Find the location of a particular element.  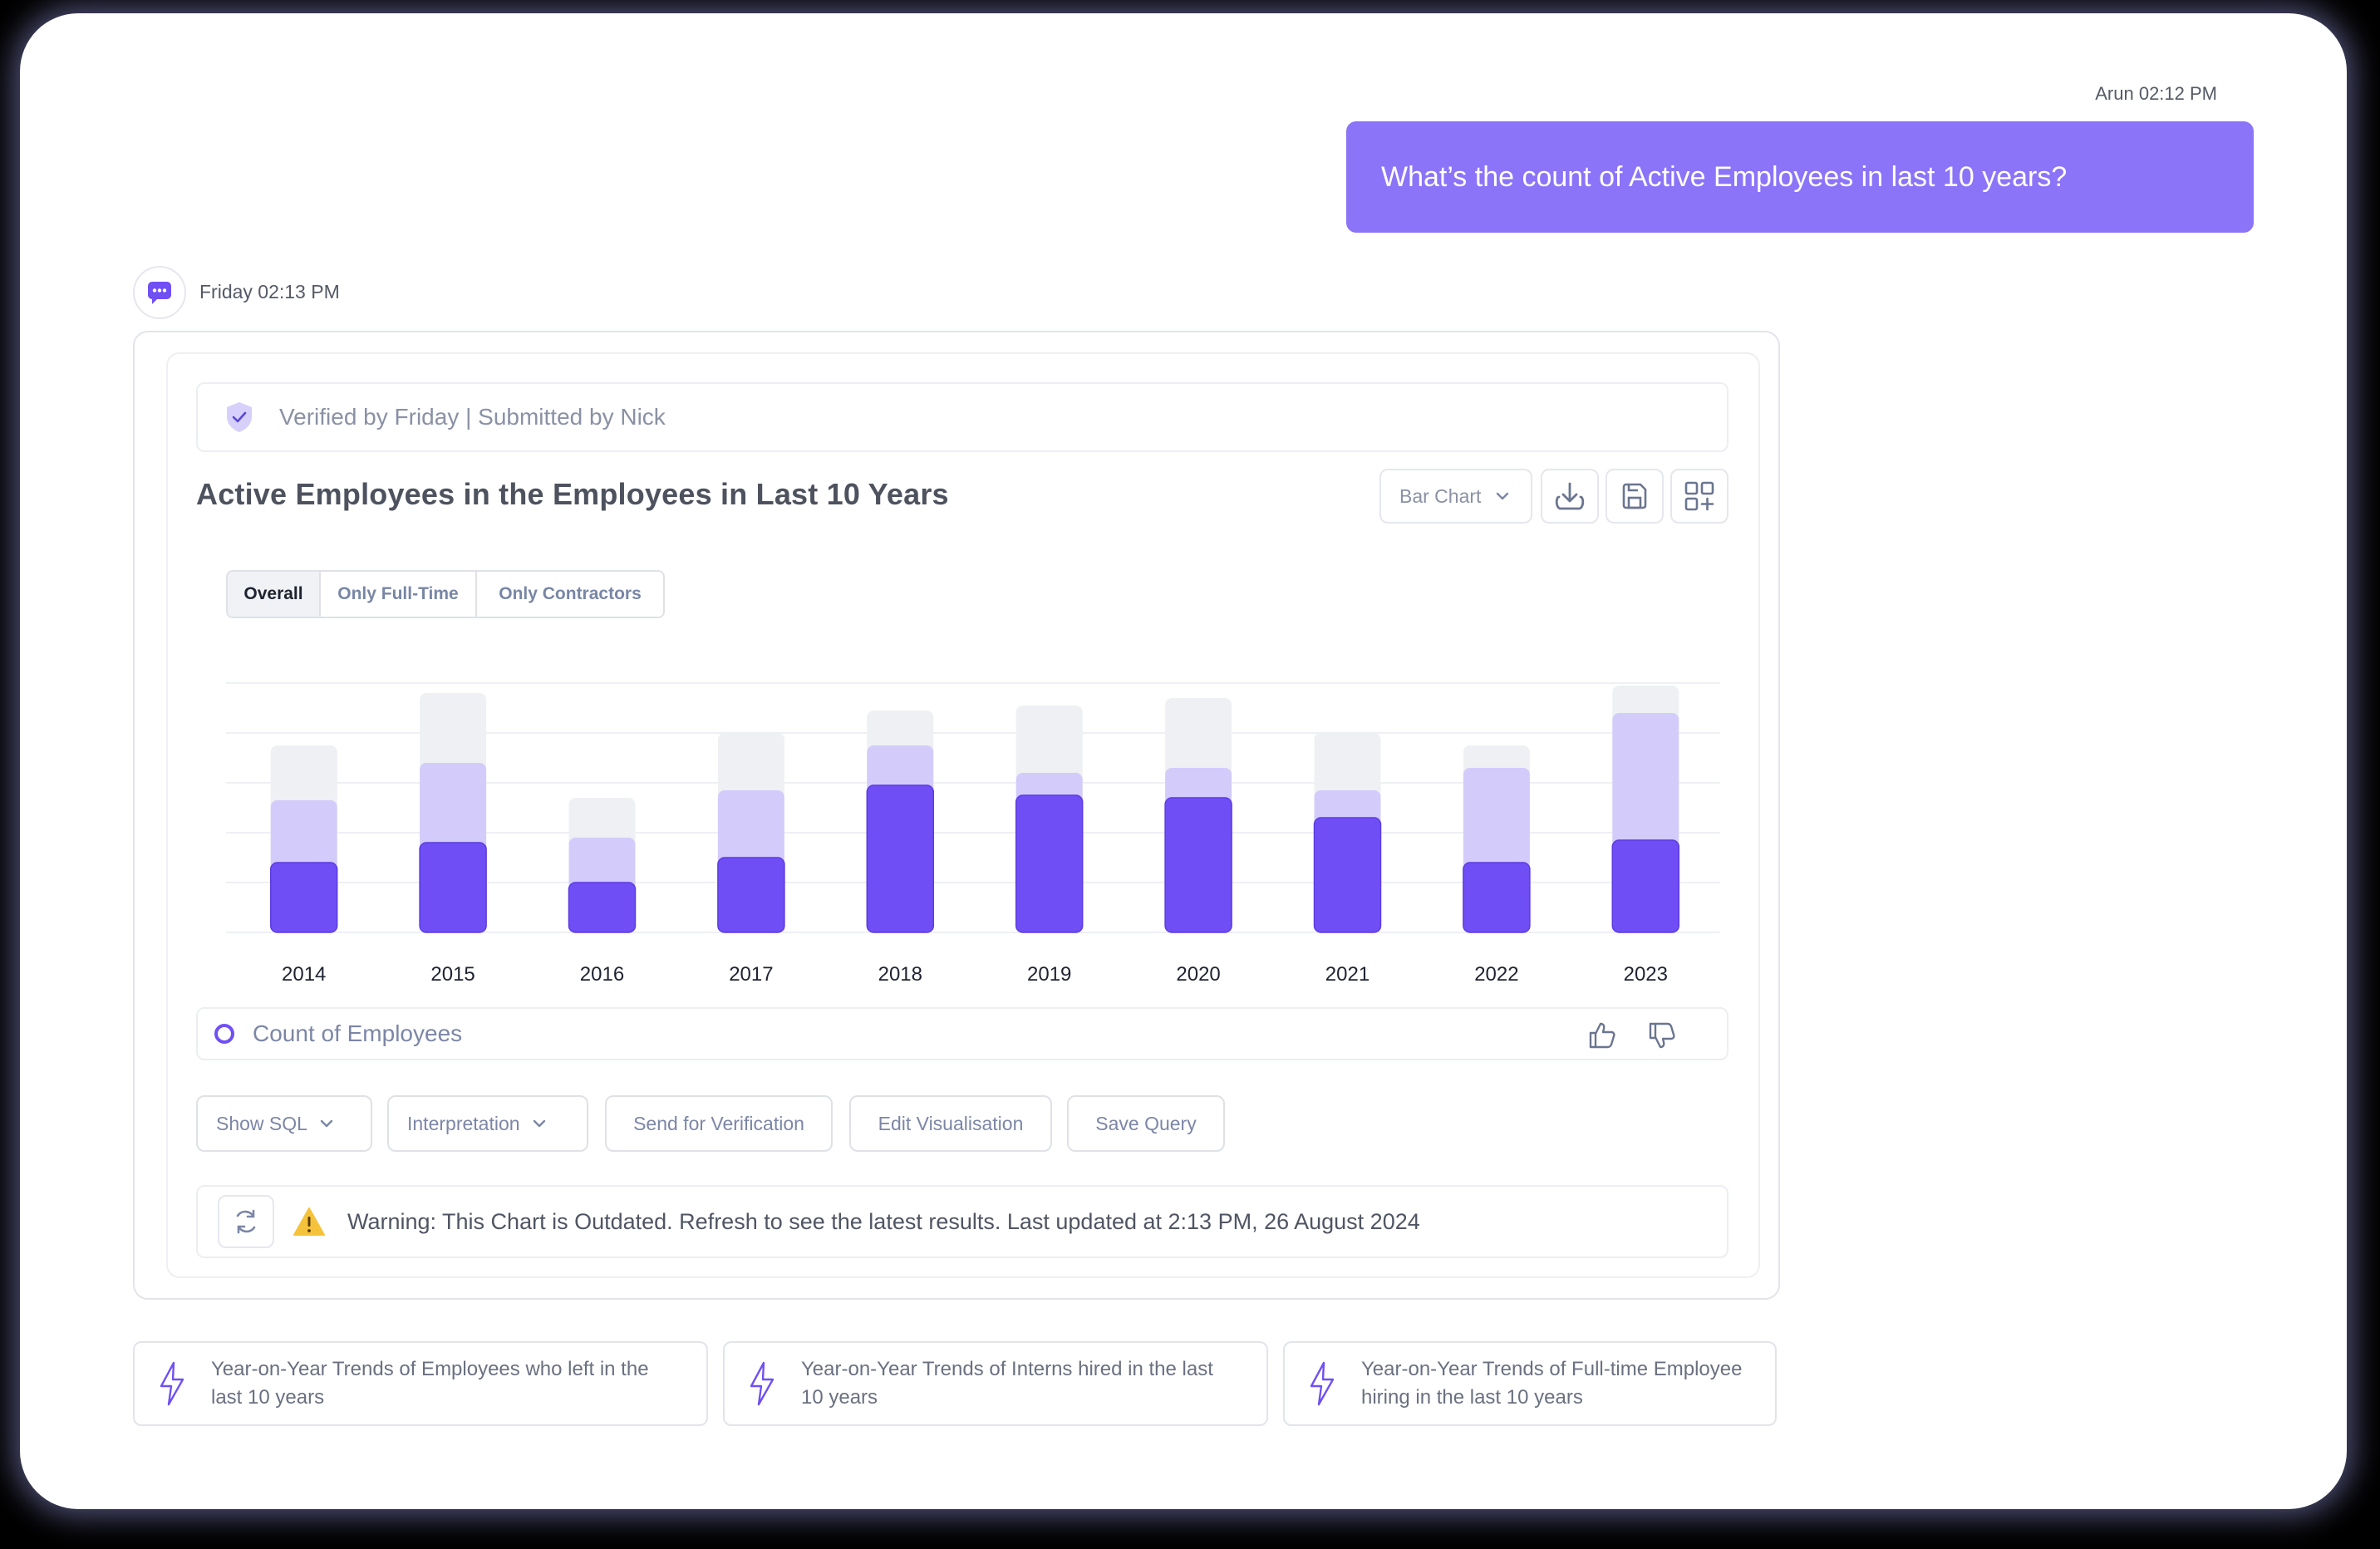

legend-label: Count of Employees is located at coordinates (358, 1033).